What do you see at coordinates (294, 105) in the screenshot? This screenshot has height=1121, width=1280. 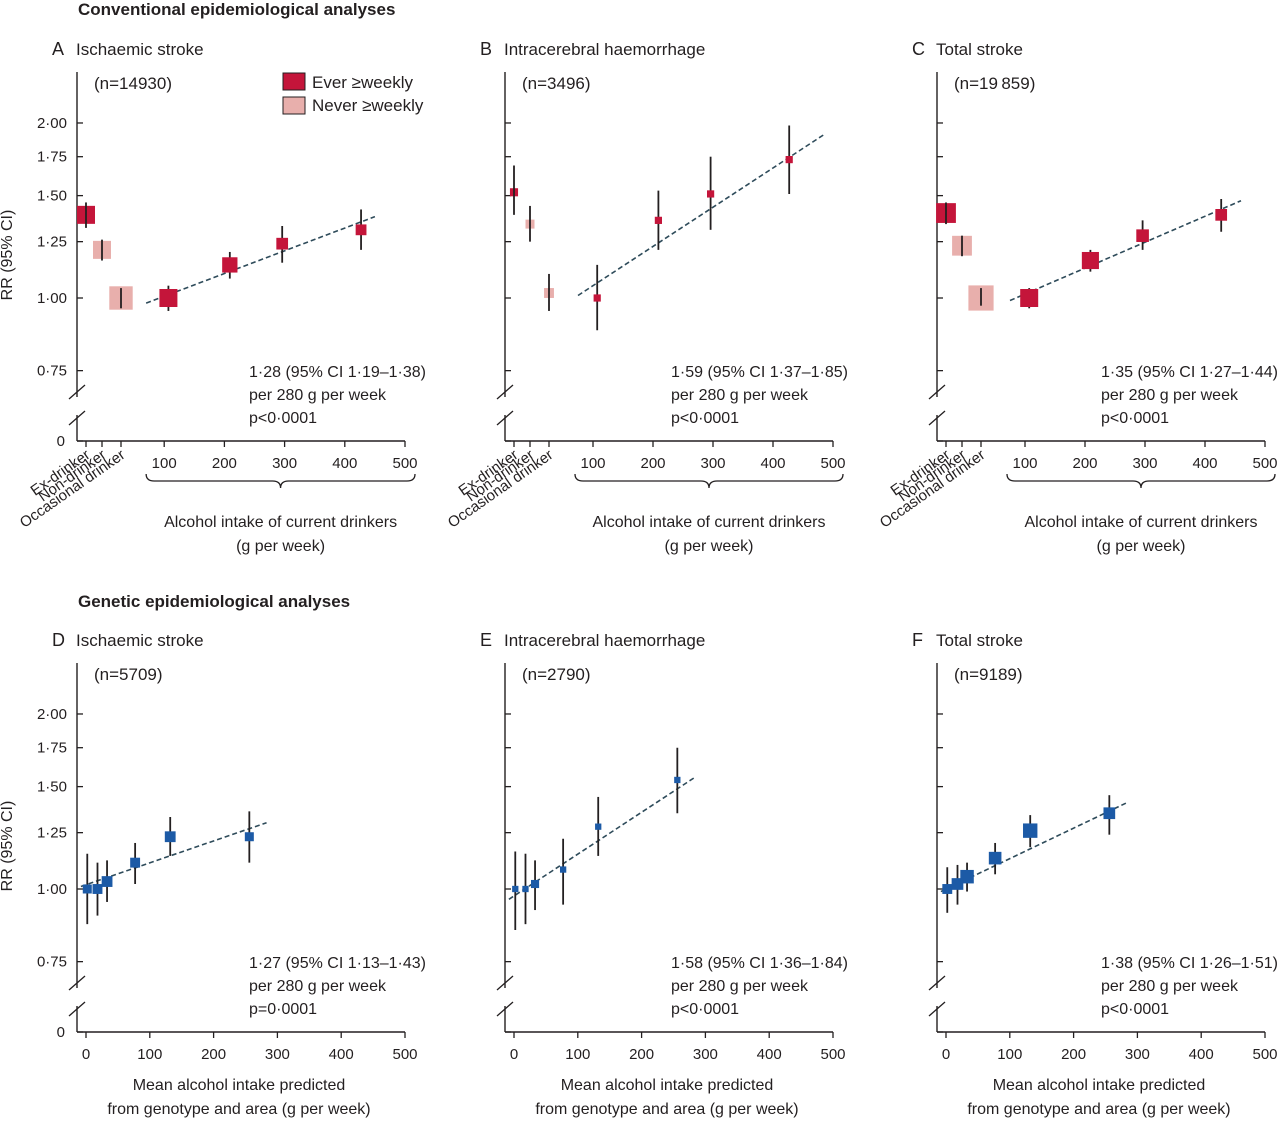 I see `legend-swatch-never` at bounding box center [294, 105].